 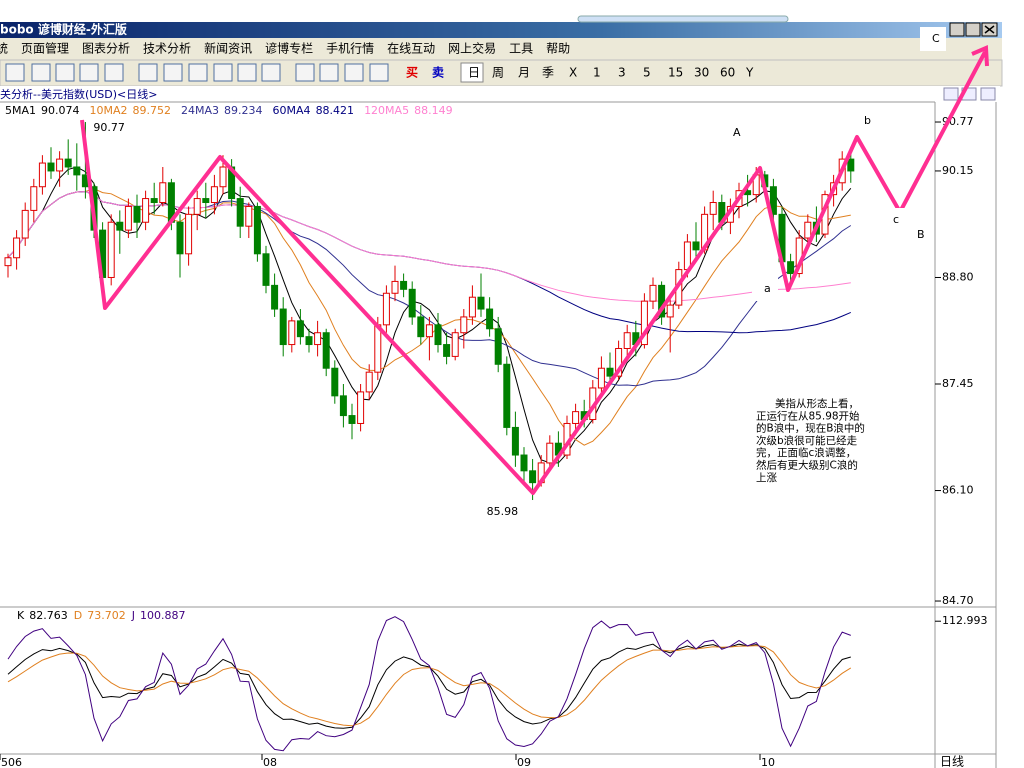 What do you see at coordinates (474, 73) in the screenshot?
I see `period-button: 日` at bounding box center [474, 73].